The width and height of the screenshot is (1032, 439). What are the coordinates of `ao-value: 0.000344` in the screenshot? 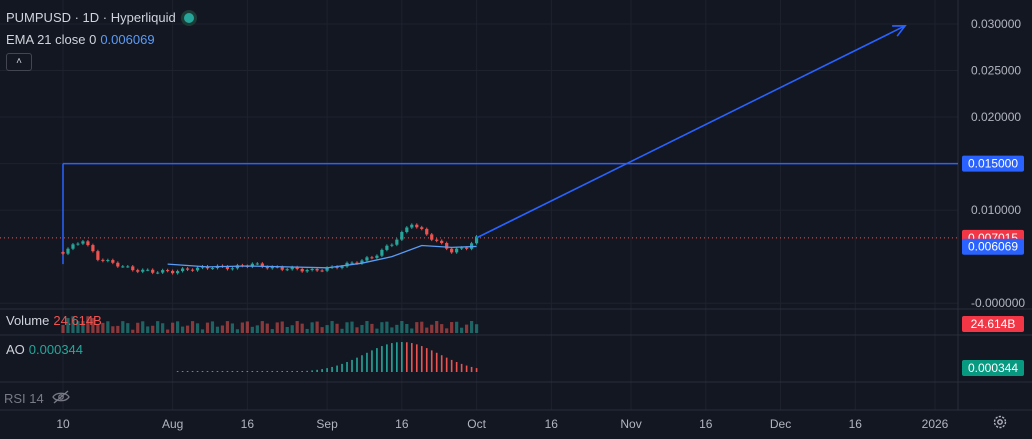 It's located at (56, 349).